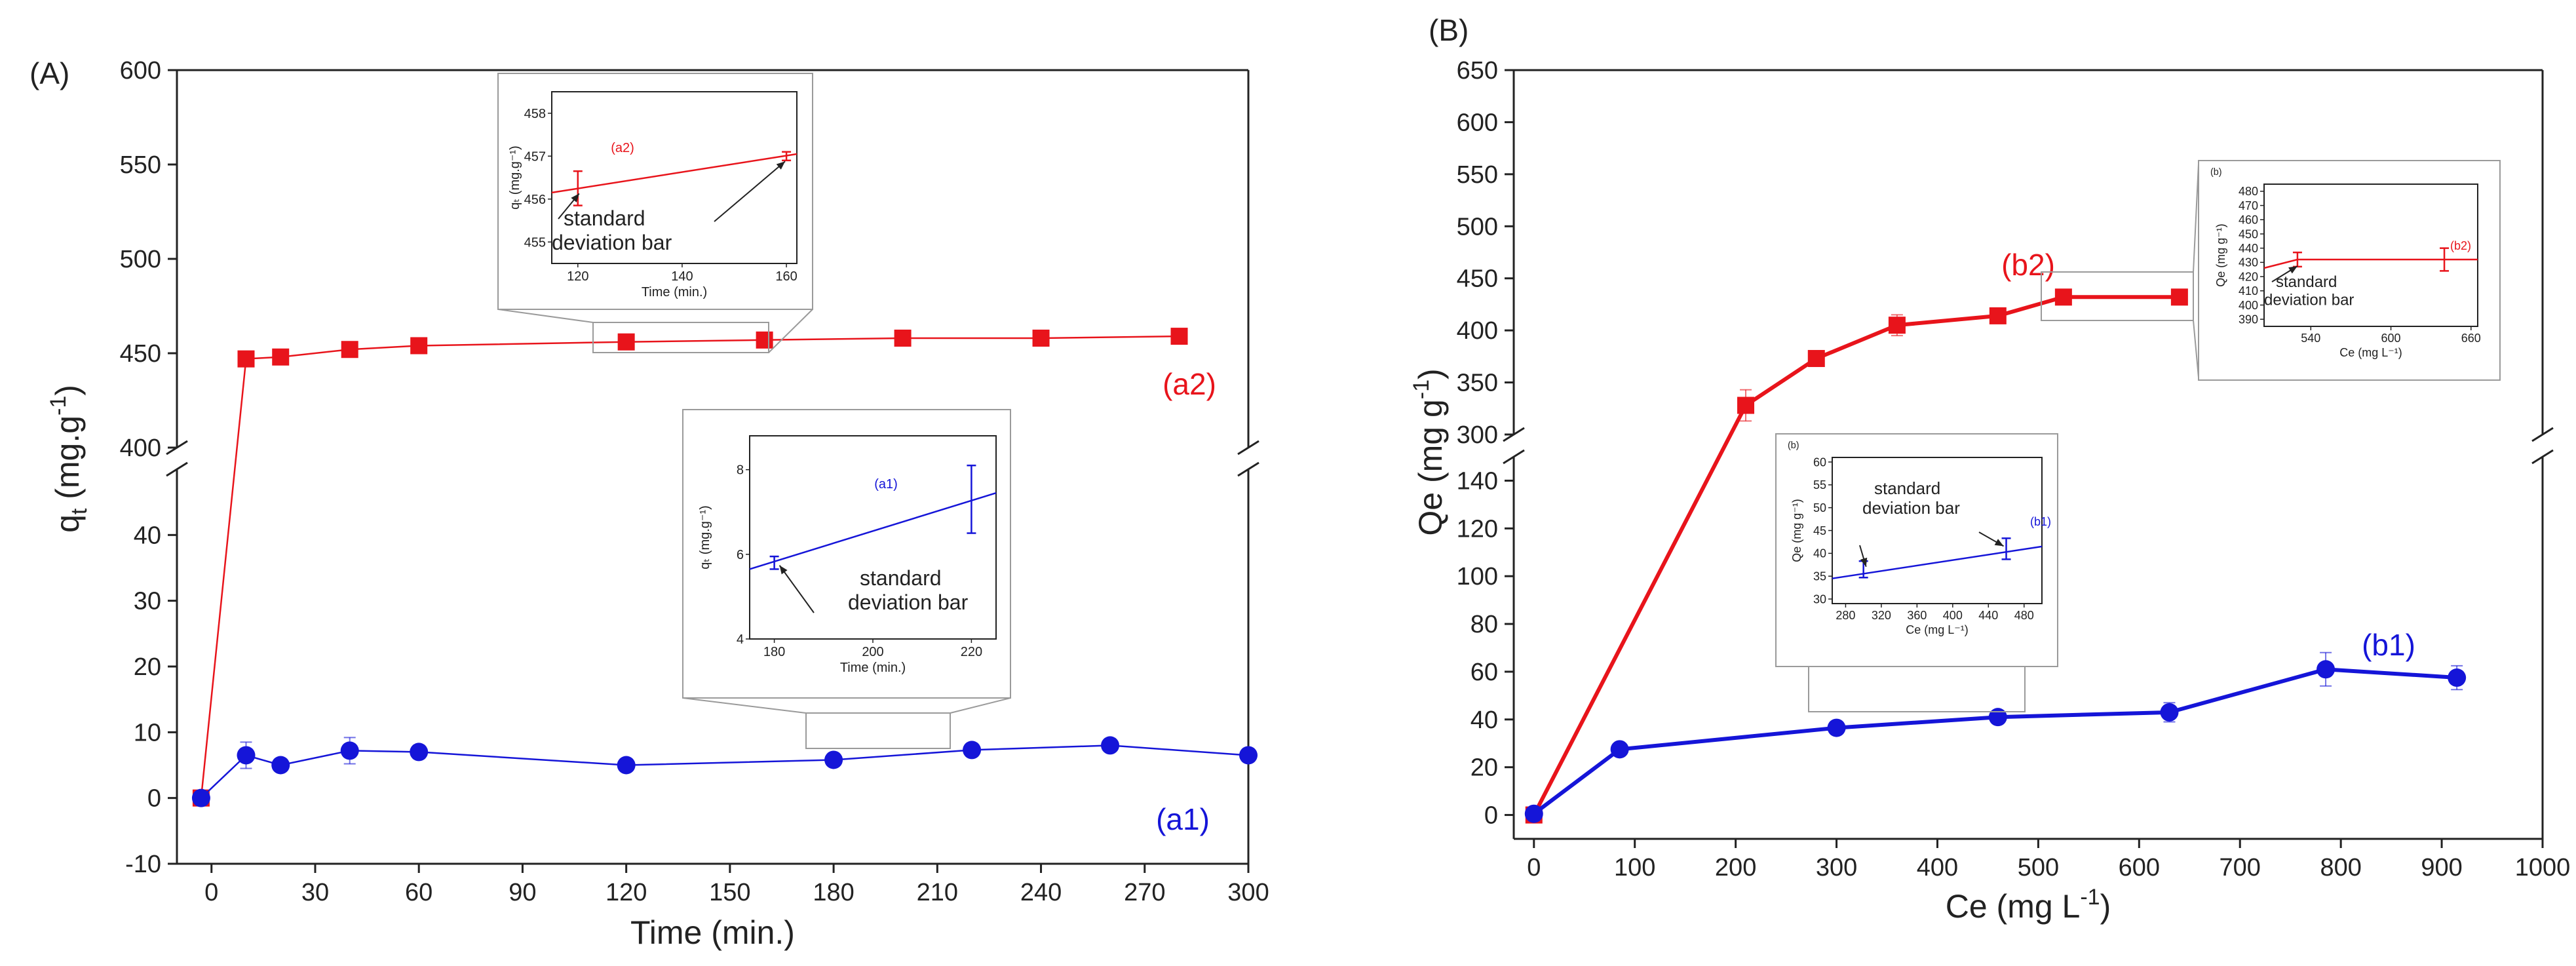  What do you see at coordinates (315, 892) in the screenshot?
I see `x-tick-label: 30` at bounding box center [315, 892].